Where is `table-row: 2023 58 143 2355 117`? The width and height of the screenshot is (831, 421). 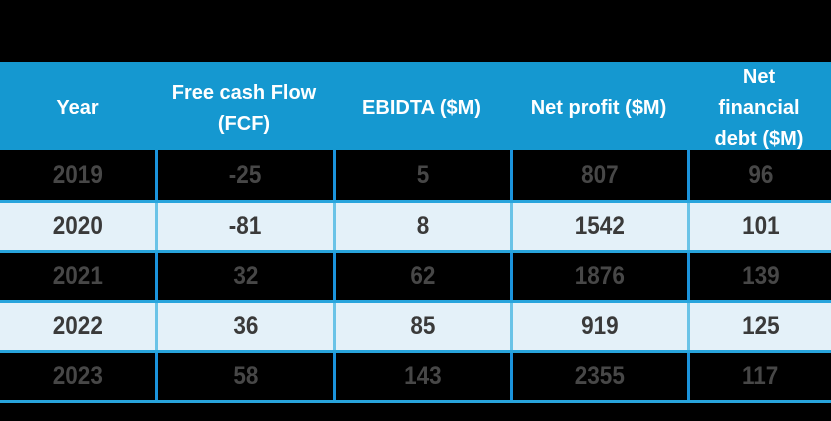 table-row: 2023 58 143 2355 117 is located at coordinates (415, 375).